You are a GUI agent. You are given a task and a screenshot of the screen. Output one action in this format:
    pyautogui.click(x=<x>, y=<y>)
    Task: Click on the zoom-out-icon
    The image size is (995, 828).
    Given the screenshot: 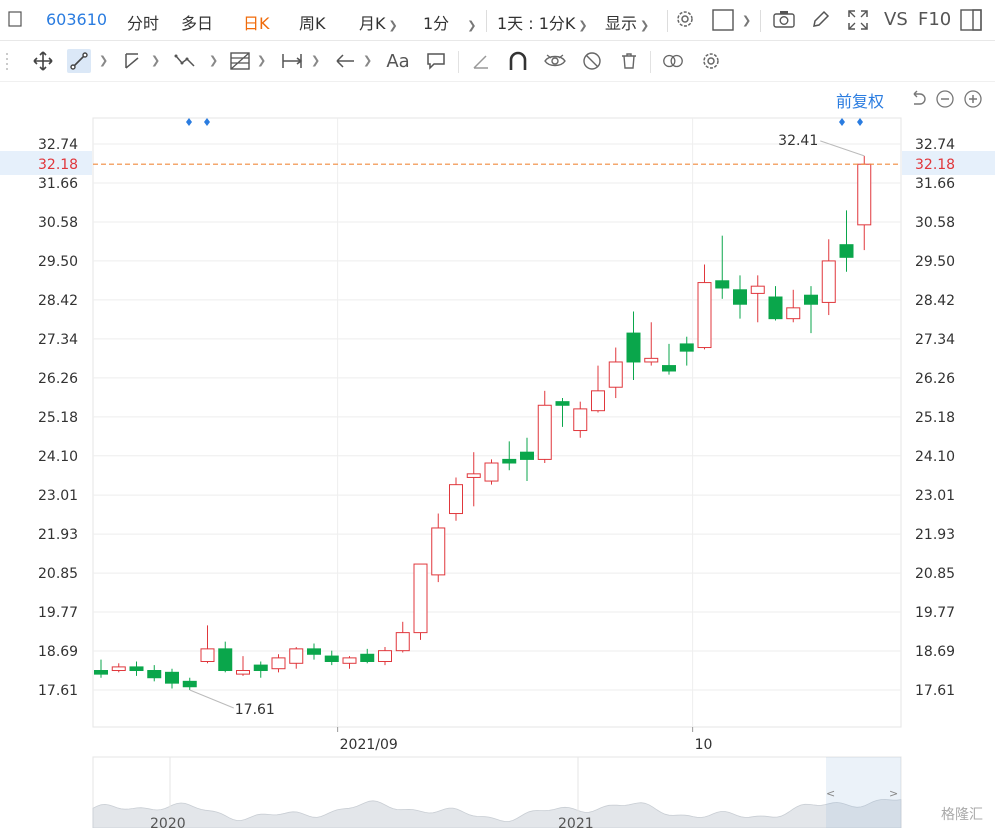 What is the action you would take?
    pyautogui.click(x=945, y=99)
    